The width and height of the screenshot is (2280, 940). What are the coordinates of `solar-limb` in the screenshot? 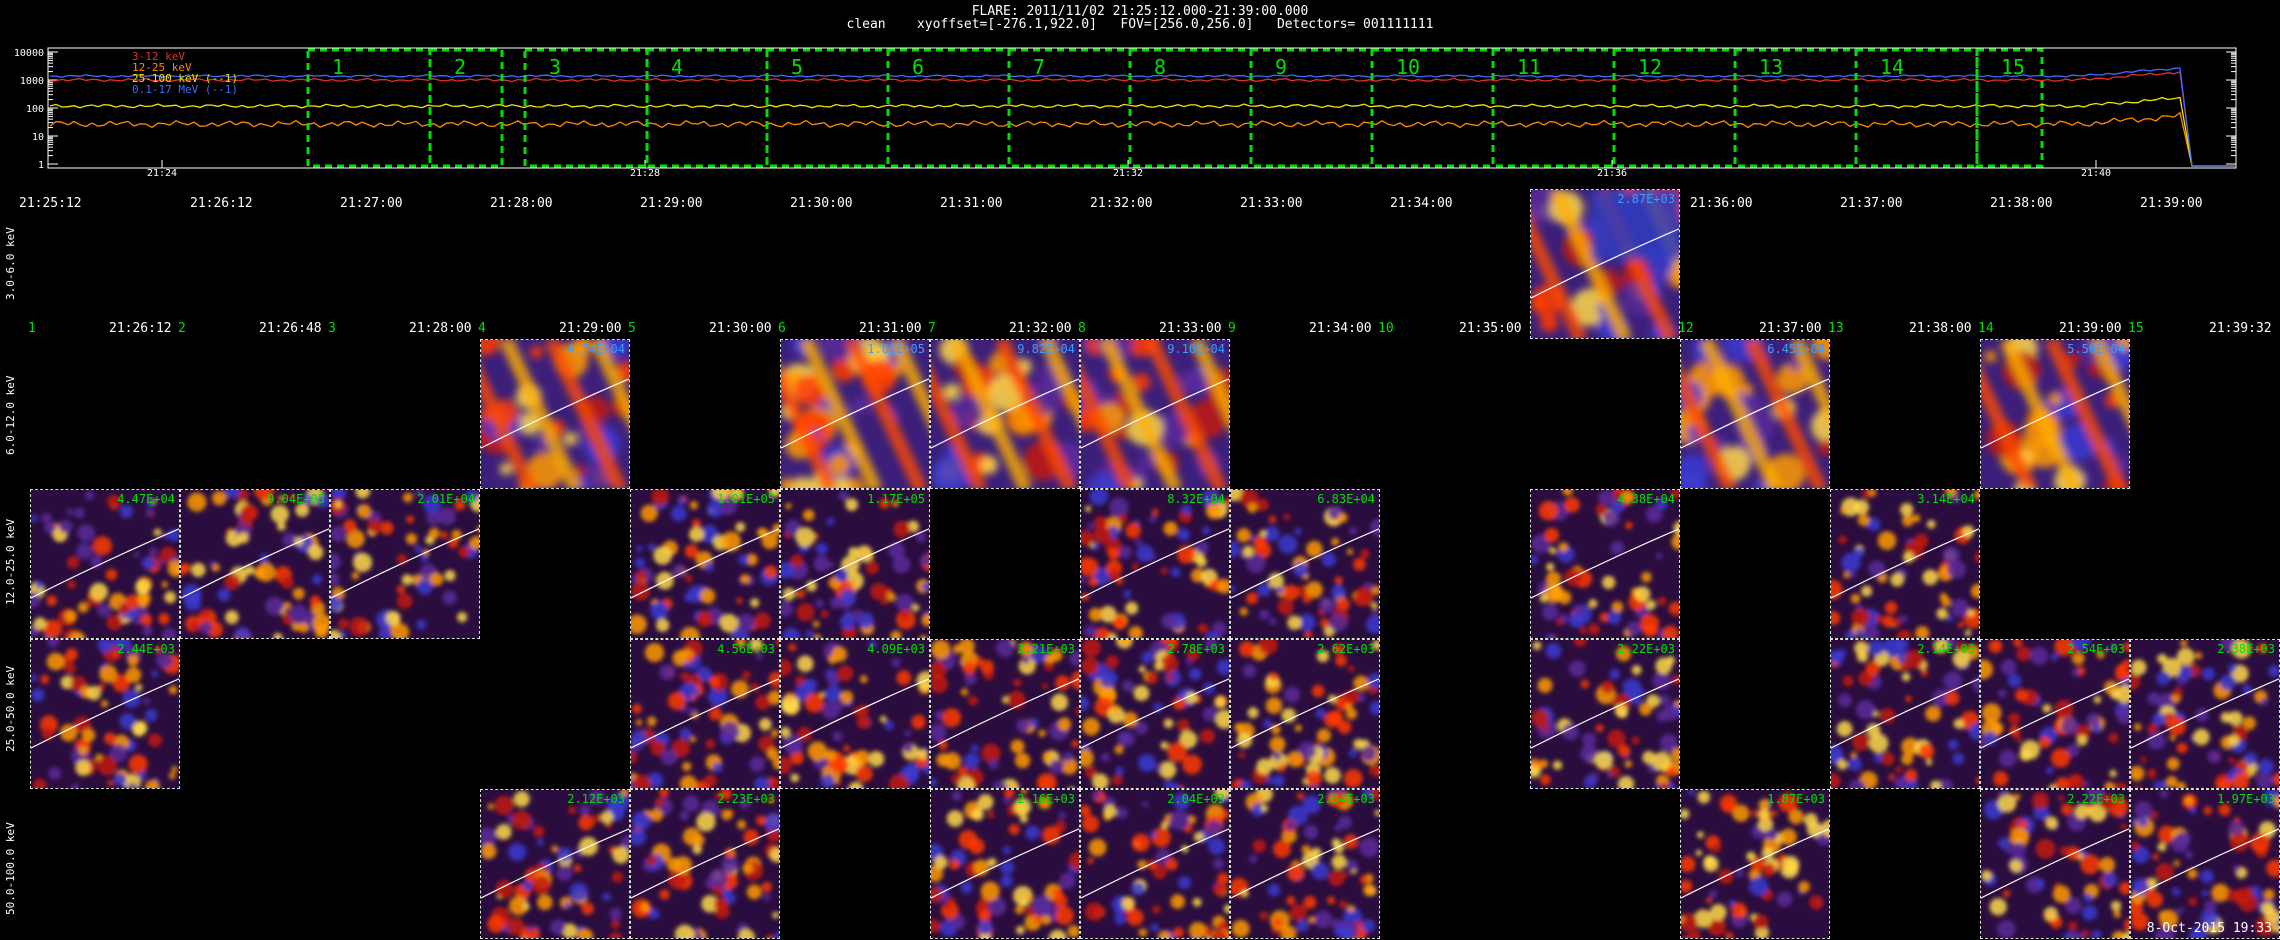 It's located at (1005, 863).